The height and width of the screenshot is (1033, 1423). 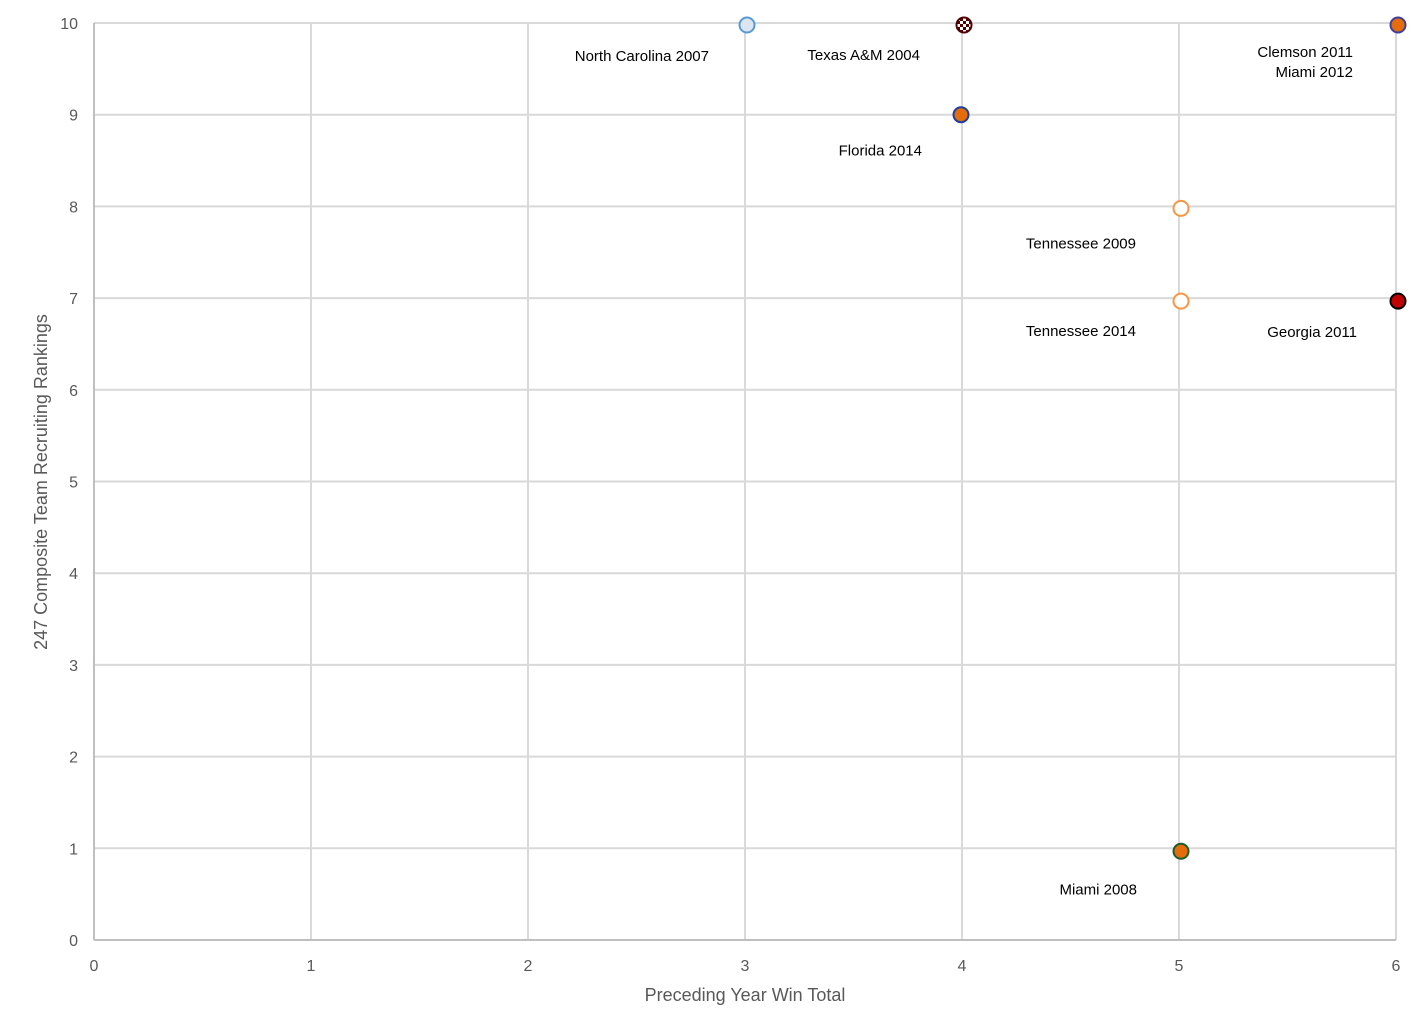 What do you see at coordinates (73, 758) in the screenshot?
I see `y-tick-label: 2` at bounding box center [73, 758].